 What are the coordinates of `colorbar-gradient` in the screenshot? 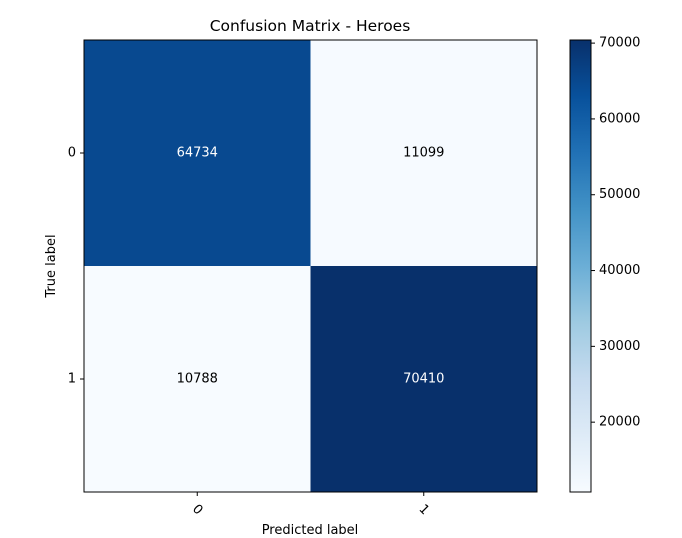 It's located at (580, 266).